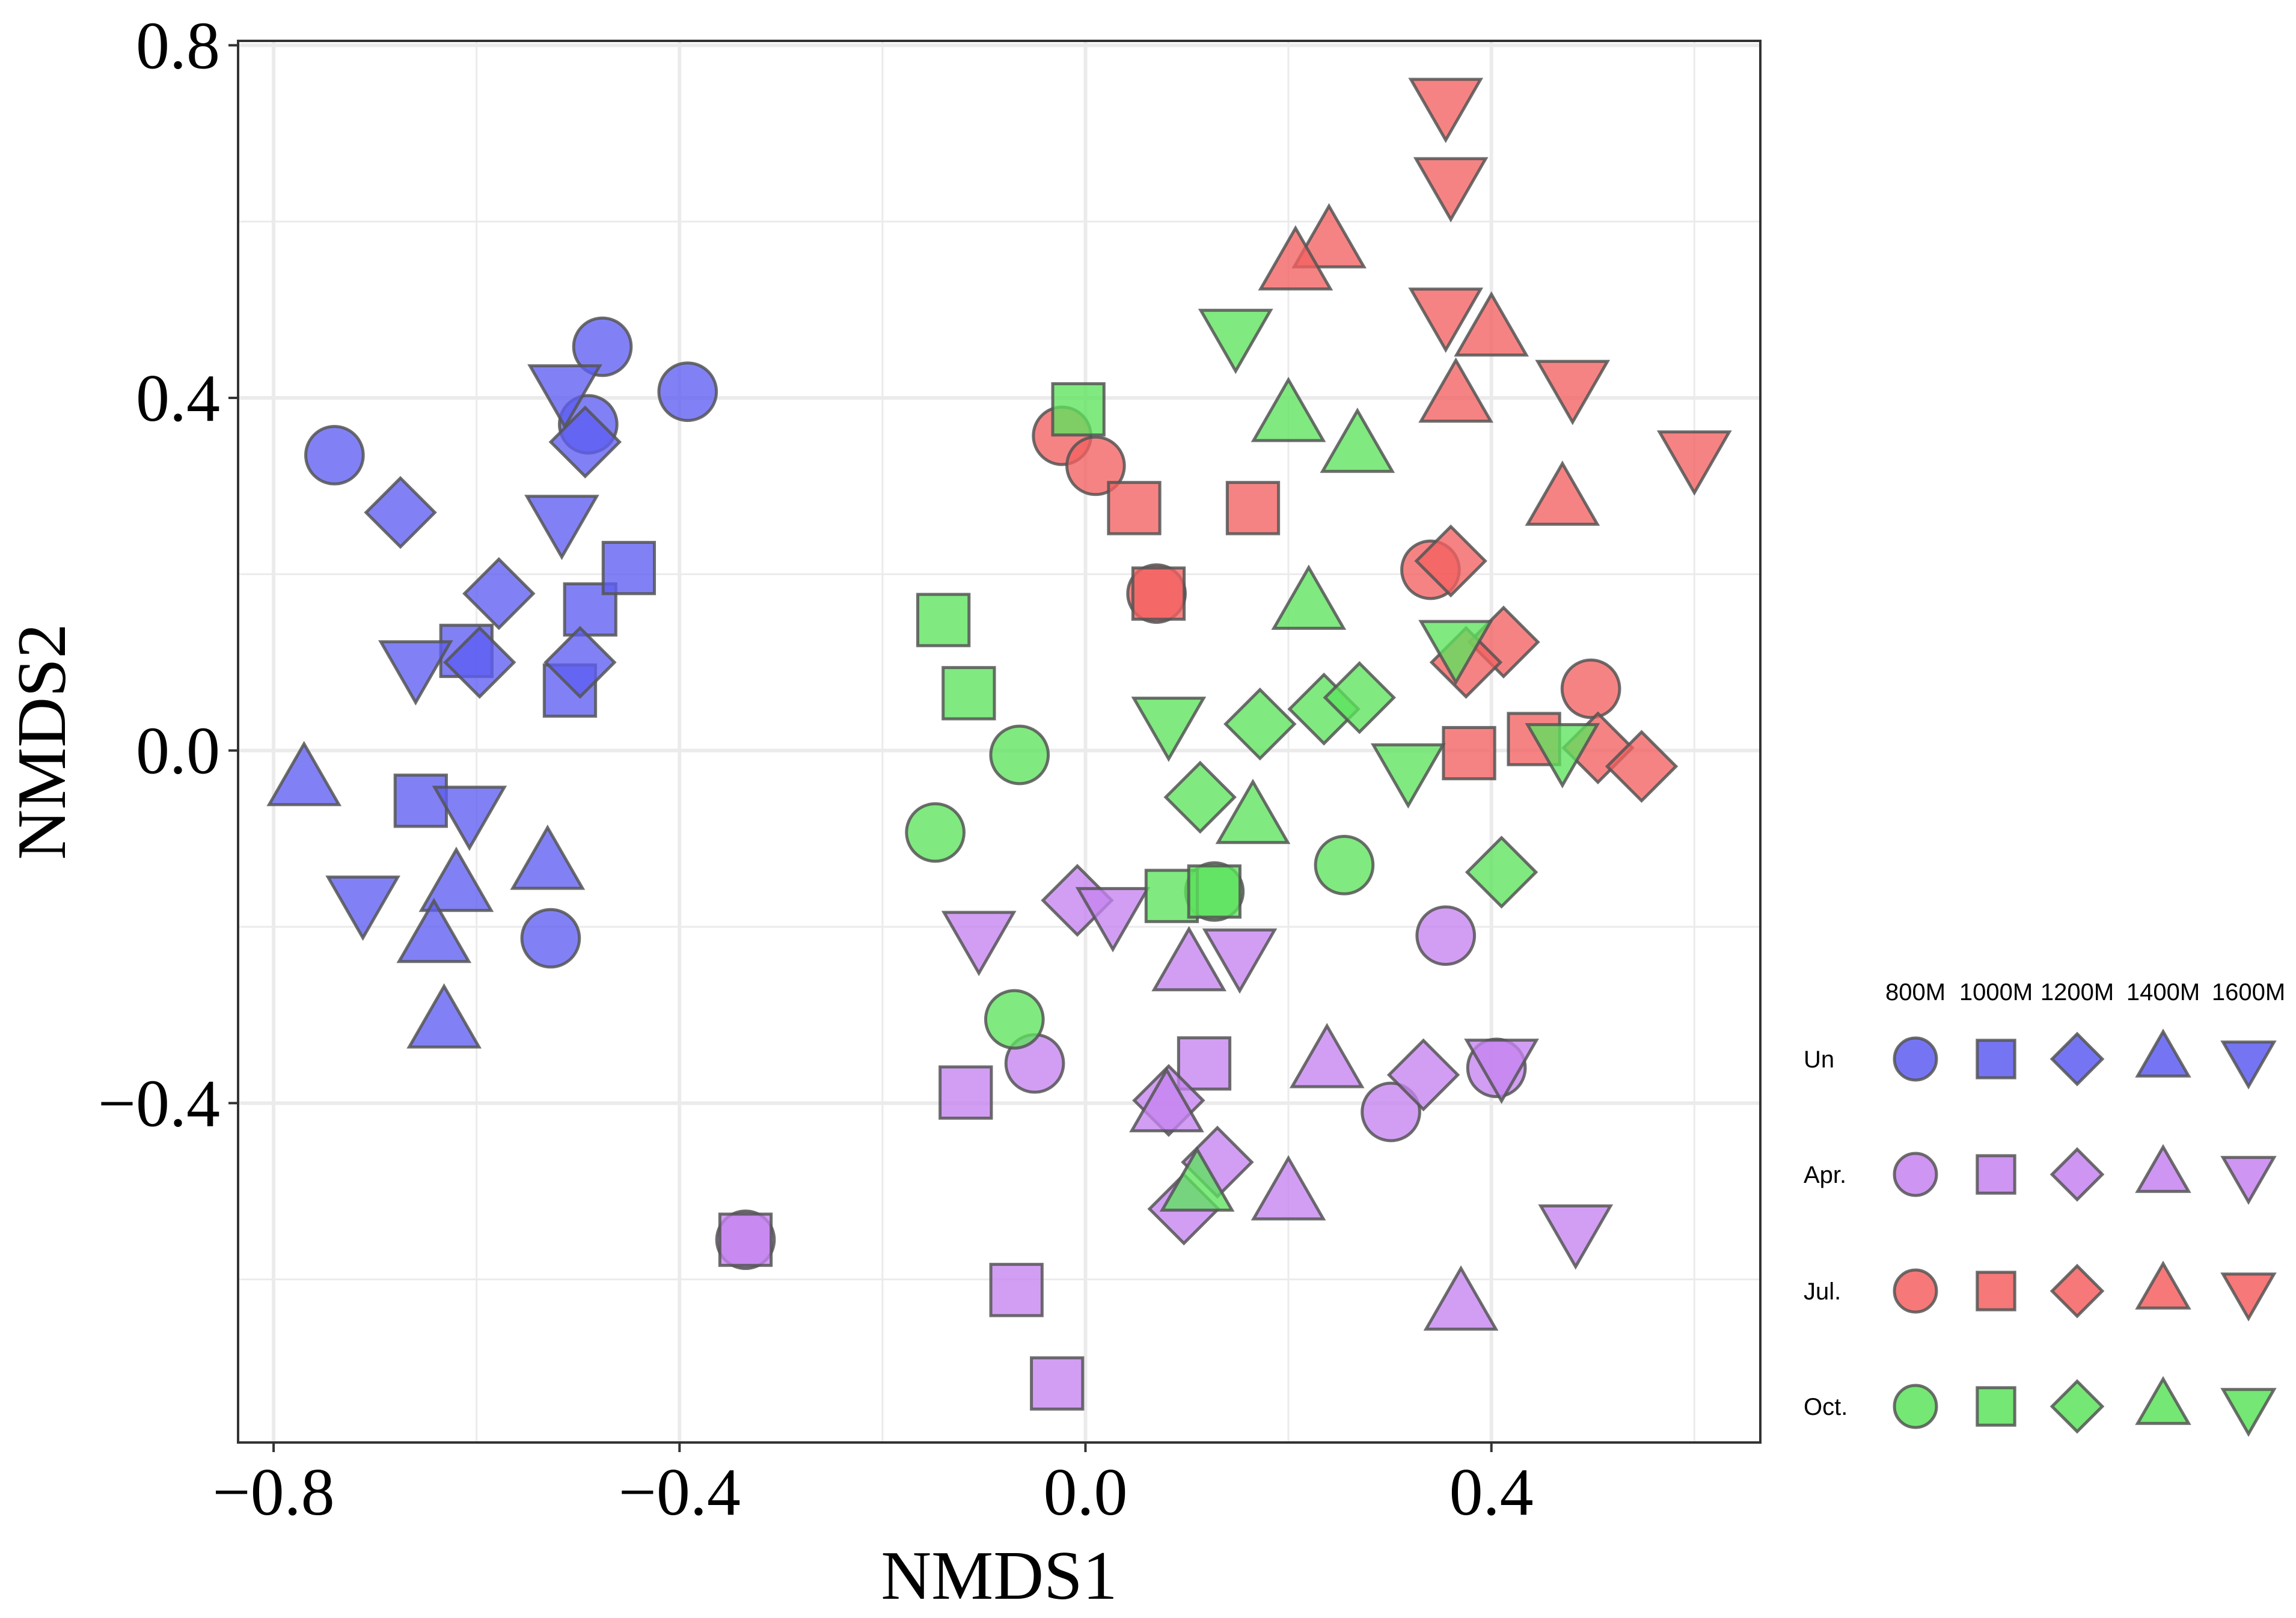  I want to click on legend-key-un-1600m, so click(2248, 1065).